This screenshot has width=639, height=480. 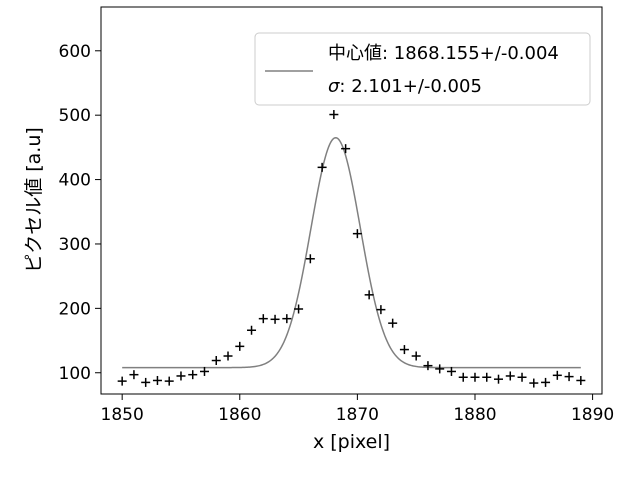 What do you see at coordinates (357, 415) in the screenshot?
I see `x-tick-label: 1870` at bounding box center [357, 415].